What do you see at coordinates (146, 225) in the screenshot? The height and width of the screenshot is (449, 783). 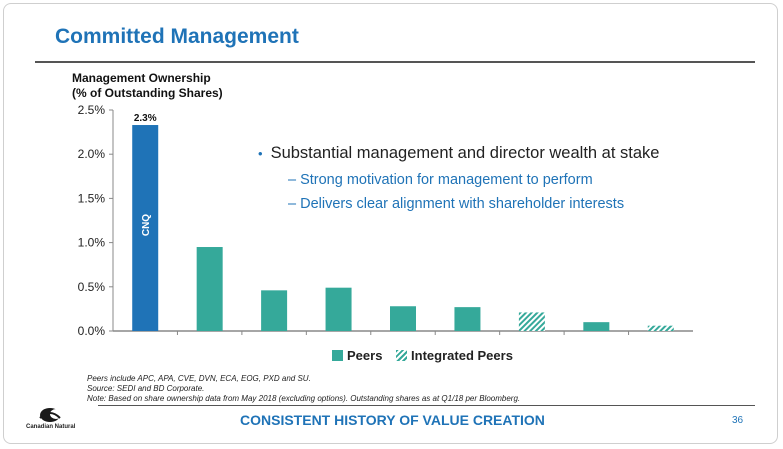 I see `bar-inner-label: CNQ` at bounding box center [146, 225].